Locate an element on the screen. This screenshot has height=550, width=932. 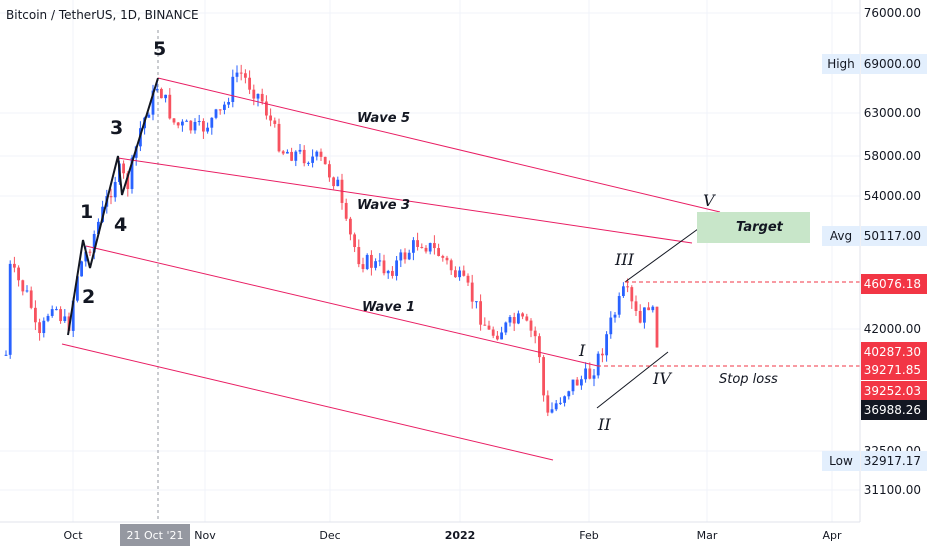
channel-line-wave3 is located at coordinates (342, 306).